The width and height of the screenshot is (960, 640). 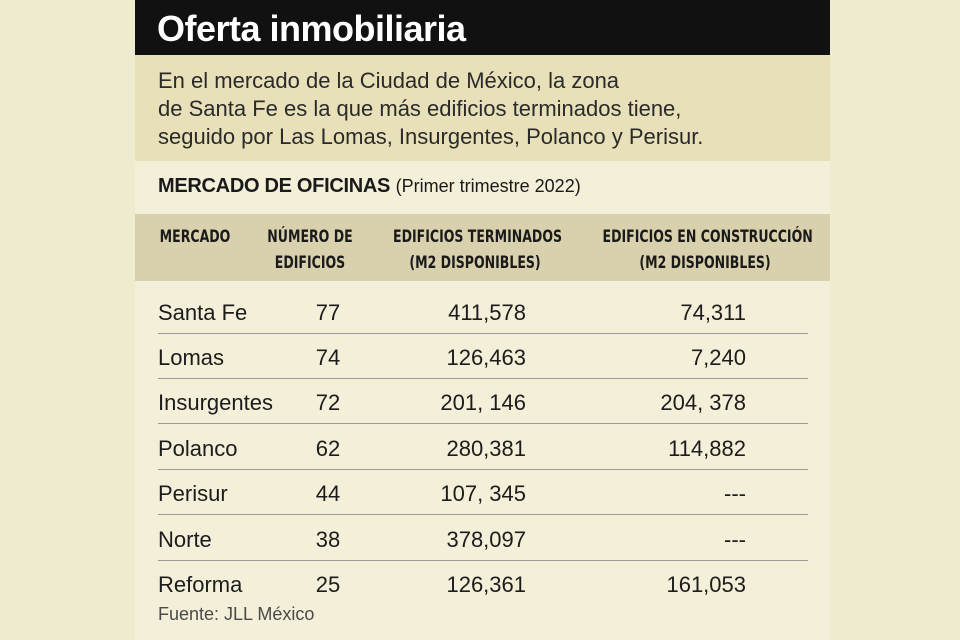 What do you see at coordinates (703, 402) in the screenshot?
I see `cell-construccion: 204, 378` at bounding box center [703, 402].